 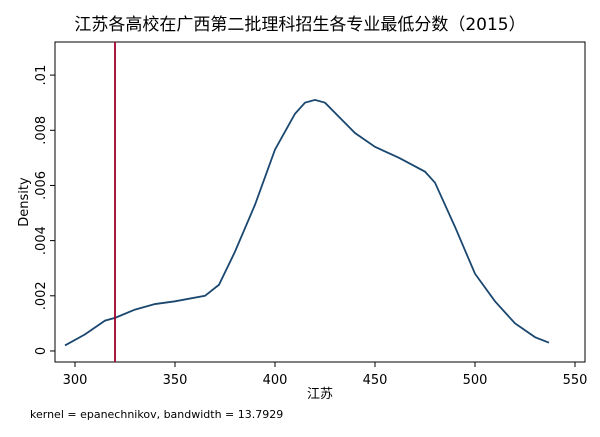 What do you see at coordinates (275, 380) in the screenshot?
I see `x-tick-label: 400` at bounding box center [275, 380].